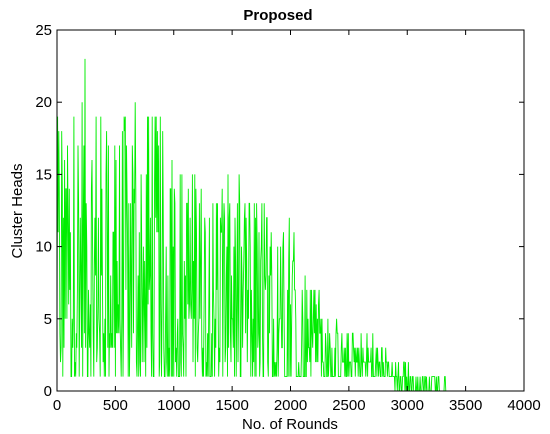 This screenshot has height=434, width=550. What do you see at coordinates (43, 174) in the screenshot?
I see `y-tick-label: 15` at bounding box center [43, 174].